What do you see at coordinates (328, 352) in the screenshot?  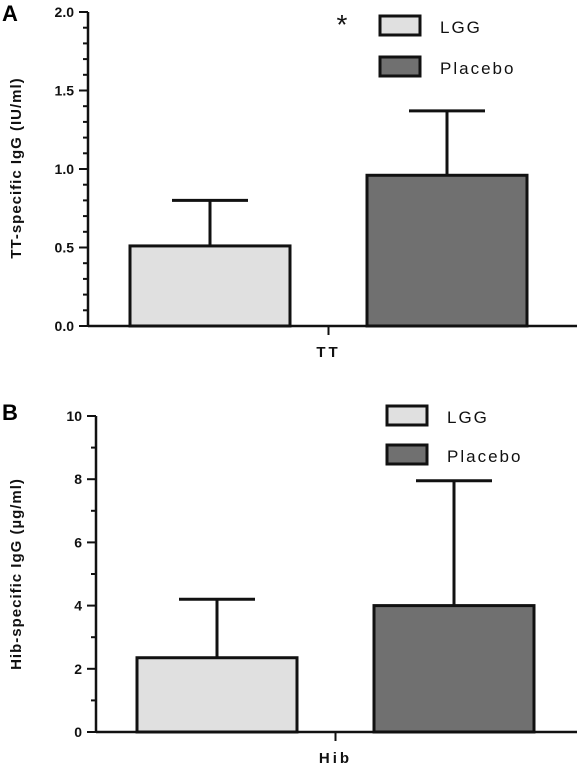 I see `panel-a-category-label: TT` at bounding box center [328, 352].